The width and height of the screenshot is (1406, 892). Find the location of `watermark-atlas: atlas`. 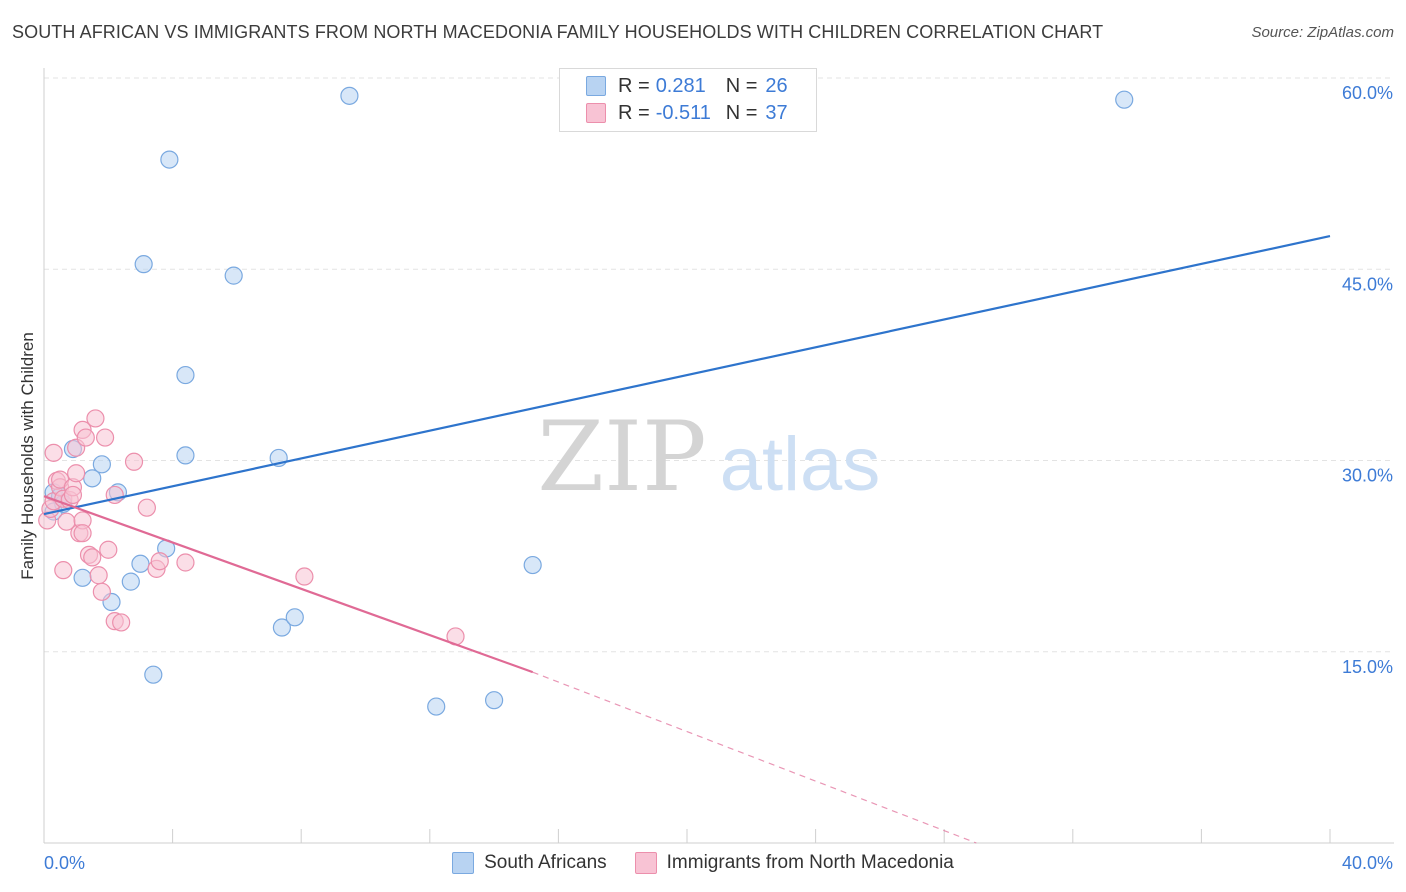

watermark-atlas: atlas is located at coordinates (800, 464).